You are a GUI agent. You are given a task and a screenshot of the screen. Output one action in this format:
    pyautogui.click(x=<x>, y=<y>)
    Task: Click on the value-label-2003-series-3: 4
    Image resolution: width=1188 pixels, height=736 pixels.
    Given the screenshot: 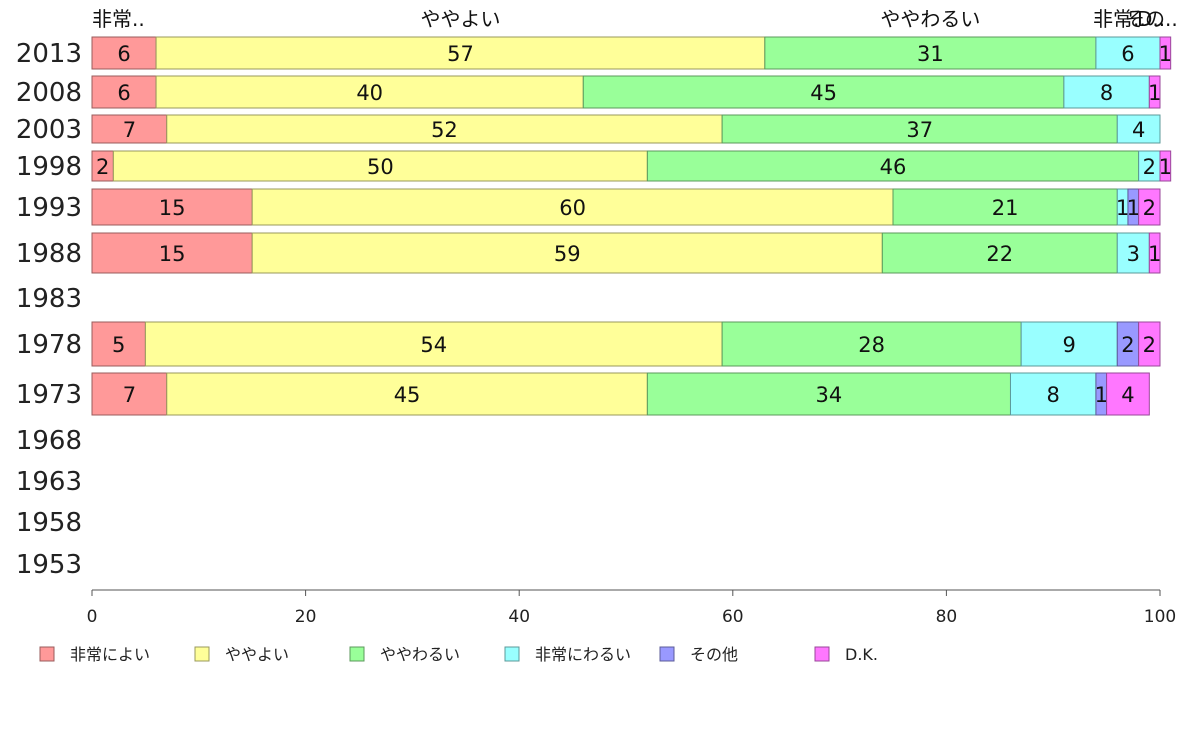 What is the action you would take?
    pyautogui.click(x=1138, y=130)
    